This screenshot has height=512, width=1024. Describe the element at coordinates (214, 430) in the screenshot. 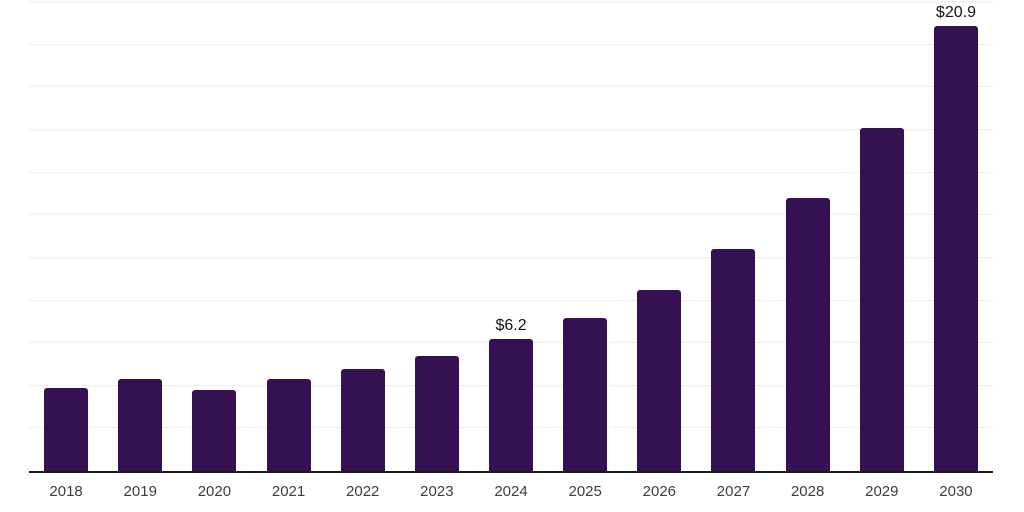

I see `bar-2020` at that location.